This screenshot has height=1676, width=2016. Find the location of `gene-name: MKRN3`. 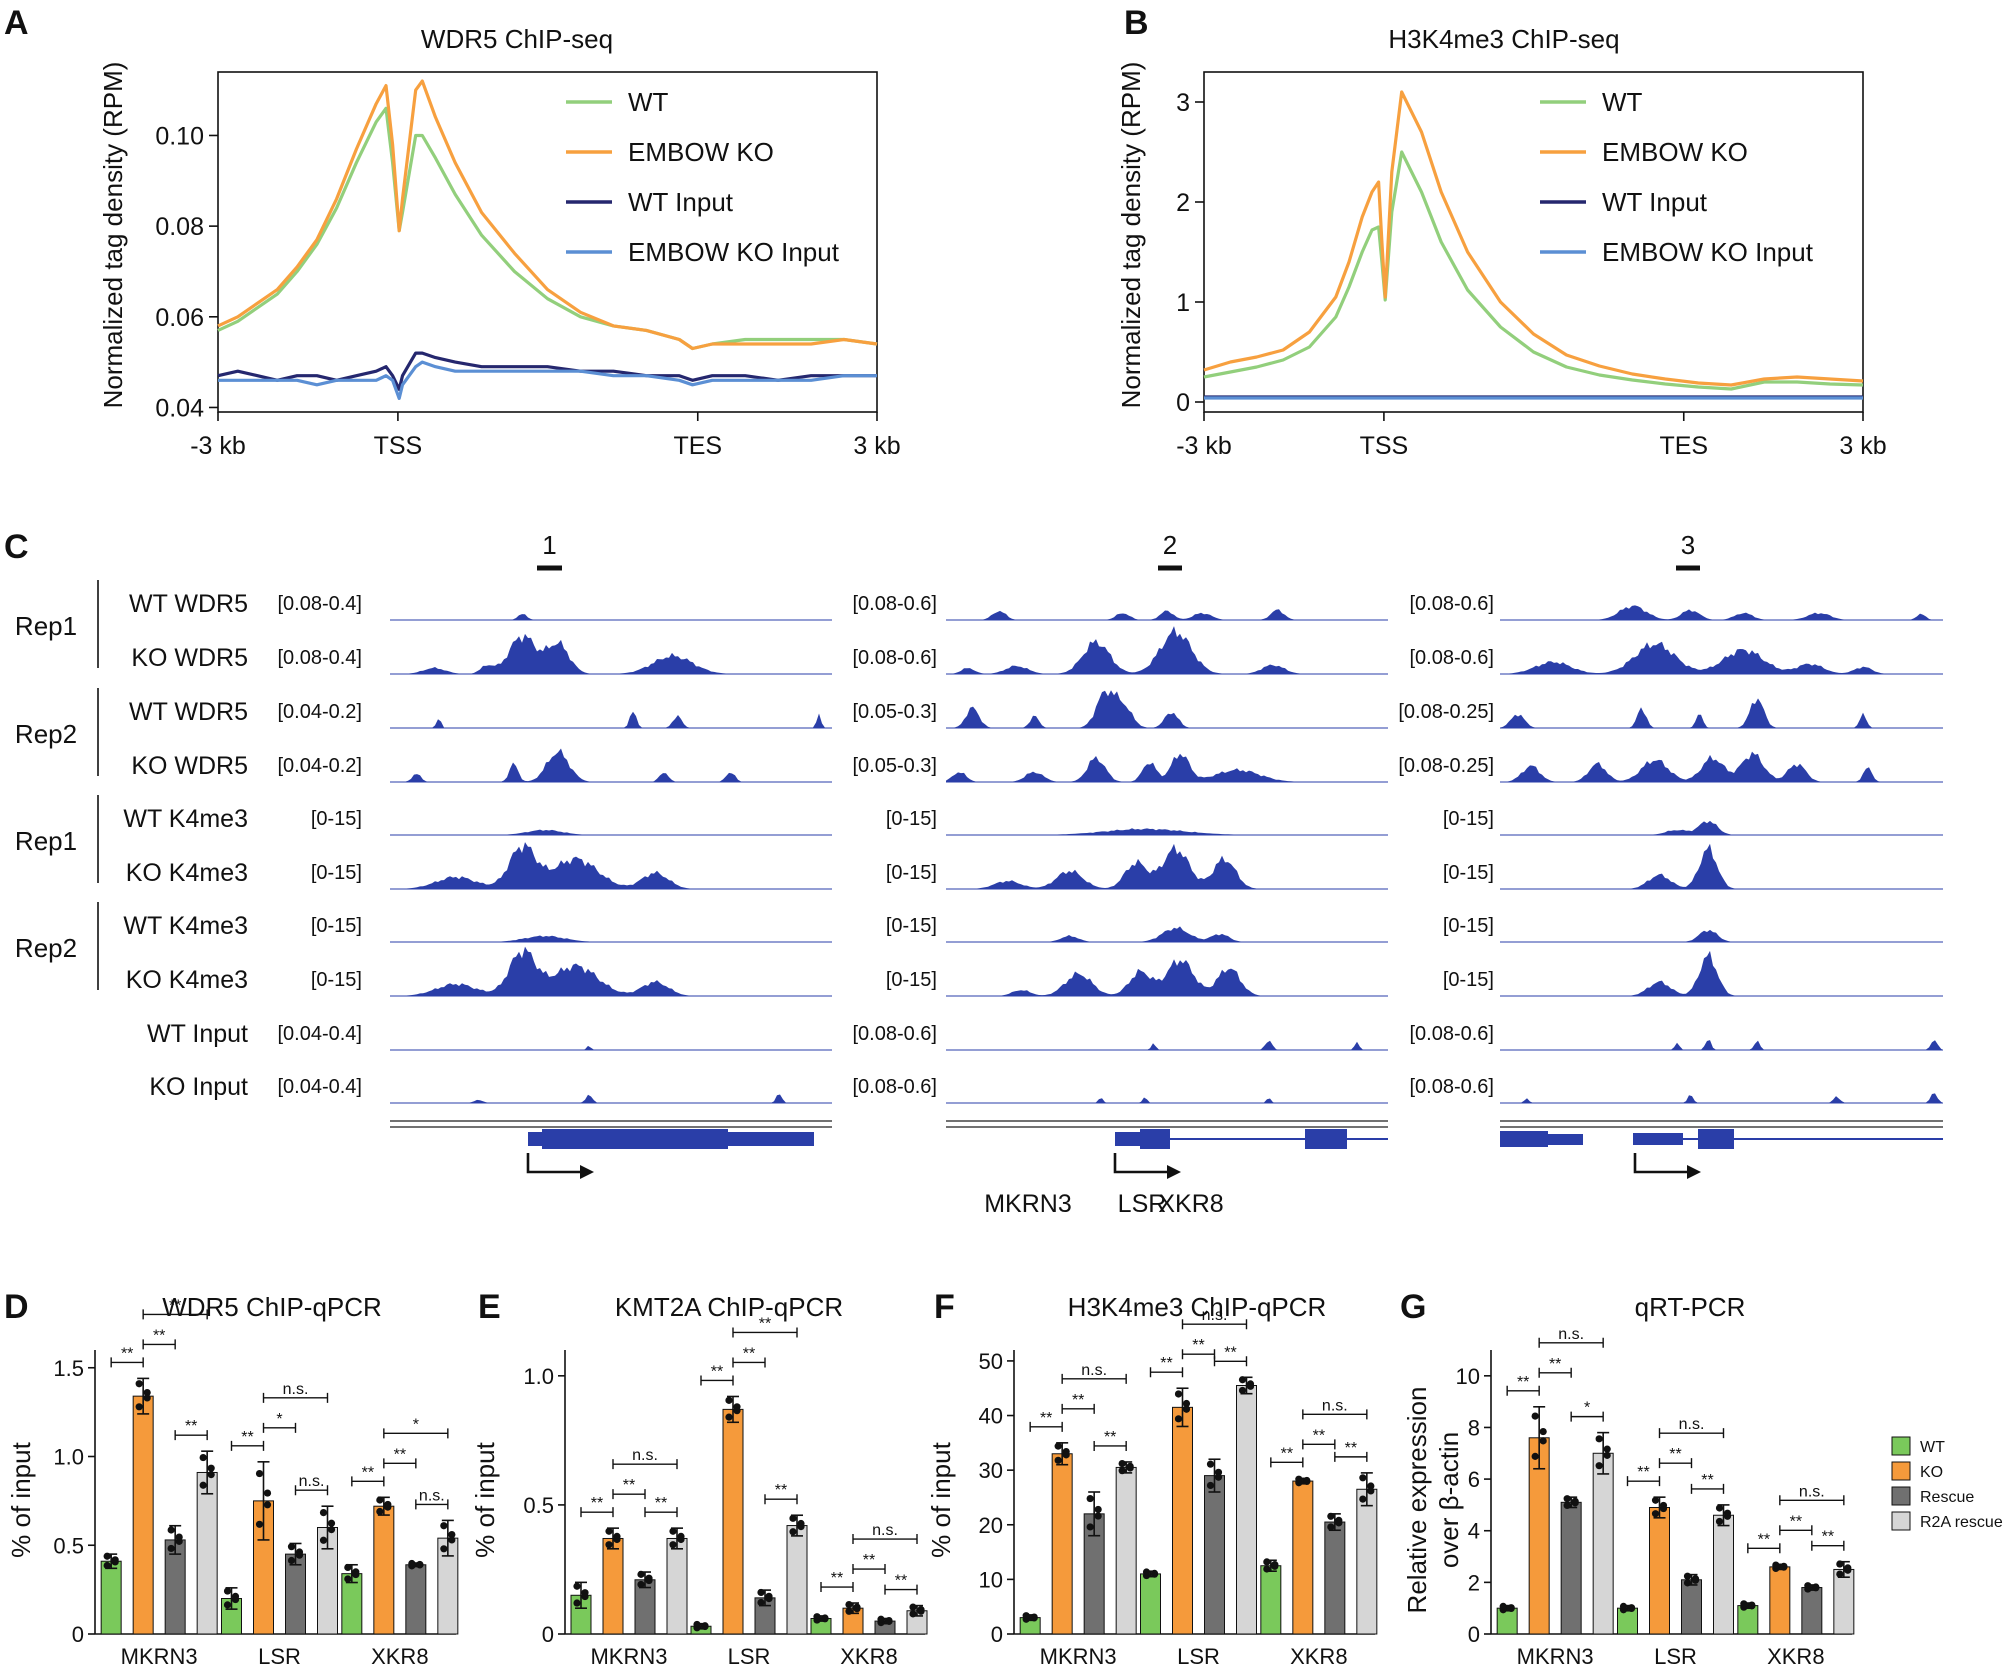

gene-name: MKRN3 is located at coordinates (1028, 1204).